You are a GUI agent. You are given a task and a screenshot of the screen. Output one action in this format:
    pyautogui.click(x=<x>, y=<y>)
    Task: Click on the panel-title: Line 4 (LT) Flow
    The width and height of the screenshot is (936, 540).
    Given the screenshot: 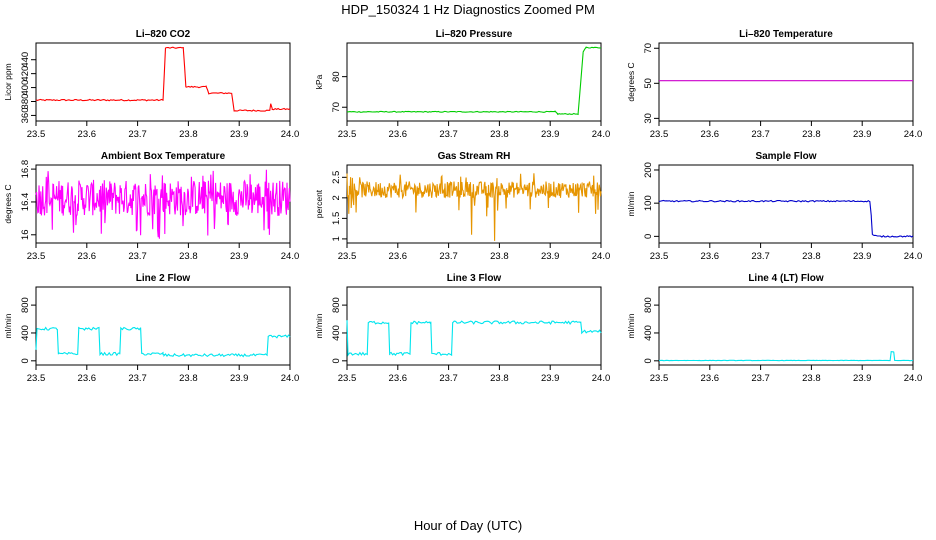 What is the action you would take?
    pyautogui.click(x=786, y=278)
    